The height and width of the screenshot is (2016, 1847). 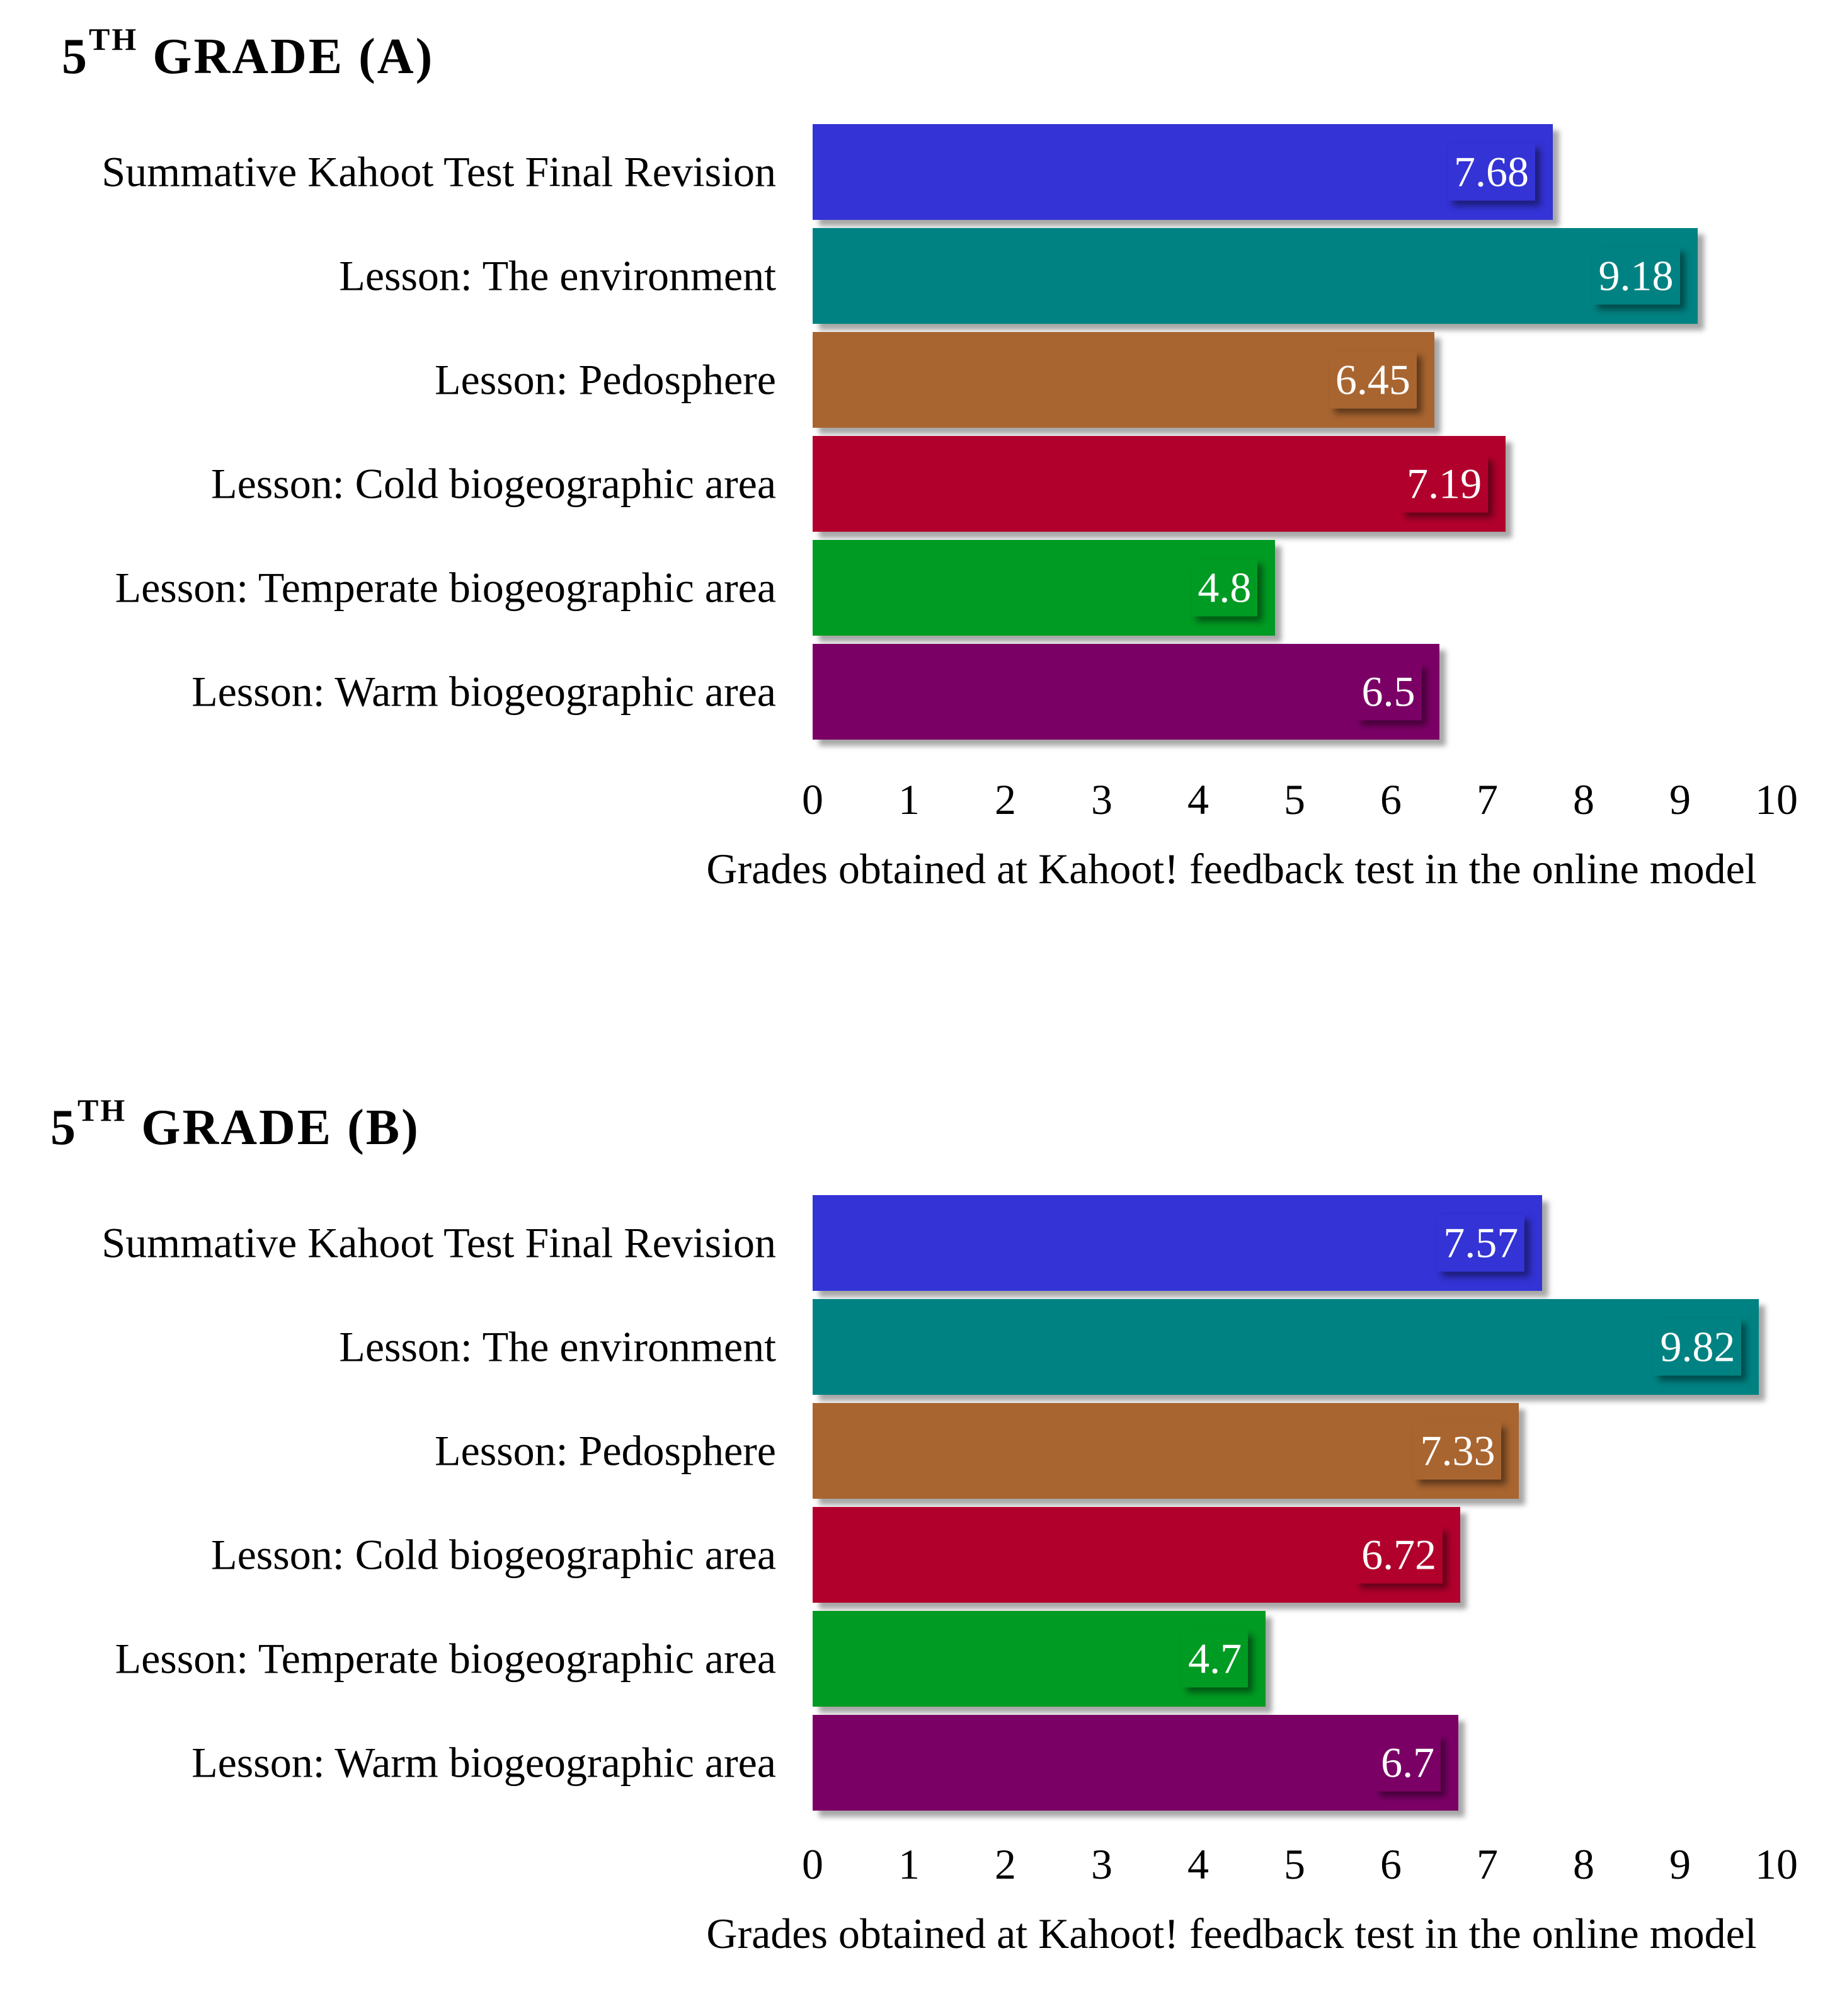 I want to click on data-label: 7.19, so click(x=1444, y=484).